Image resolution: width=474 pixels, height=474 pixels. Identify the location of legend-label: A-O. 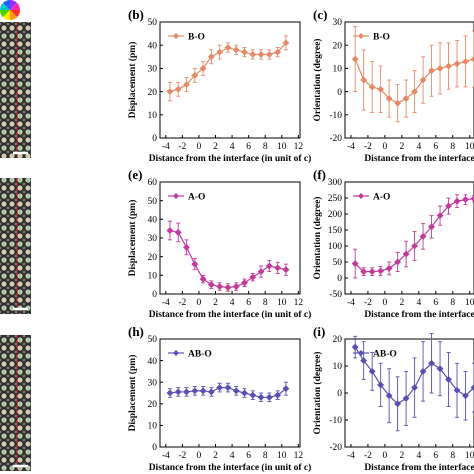
(381, 198).